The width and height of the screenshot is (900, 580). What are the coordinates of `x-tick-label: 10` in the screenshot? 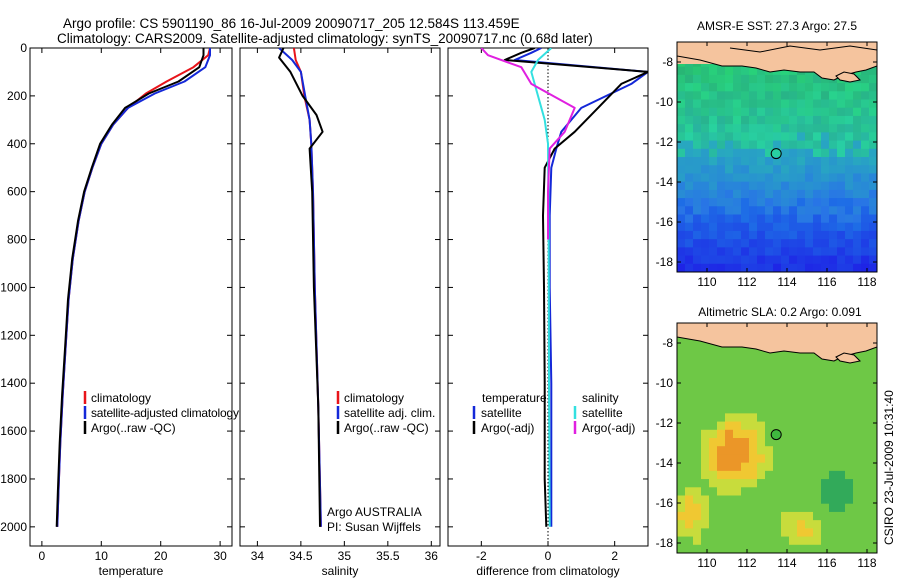 It's located at (102, 556).